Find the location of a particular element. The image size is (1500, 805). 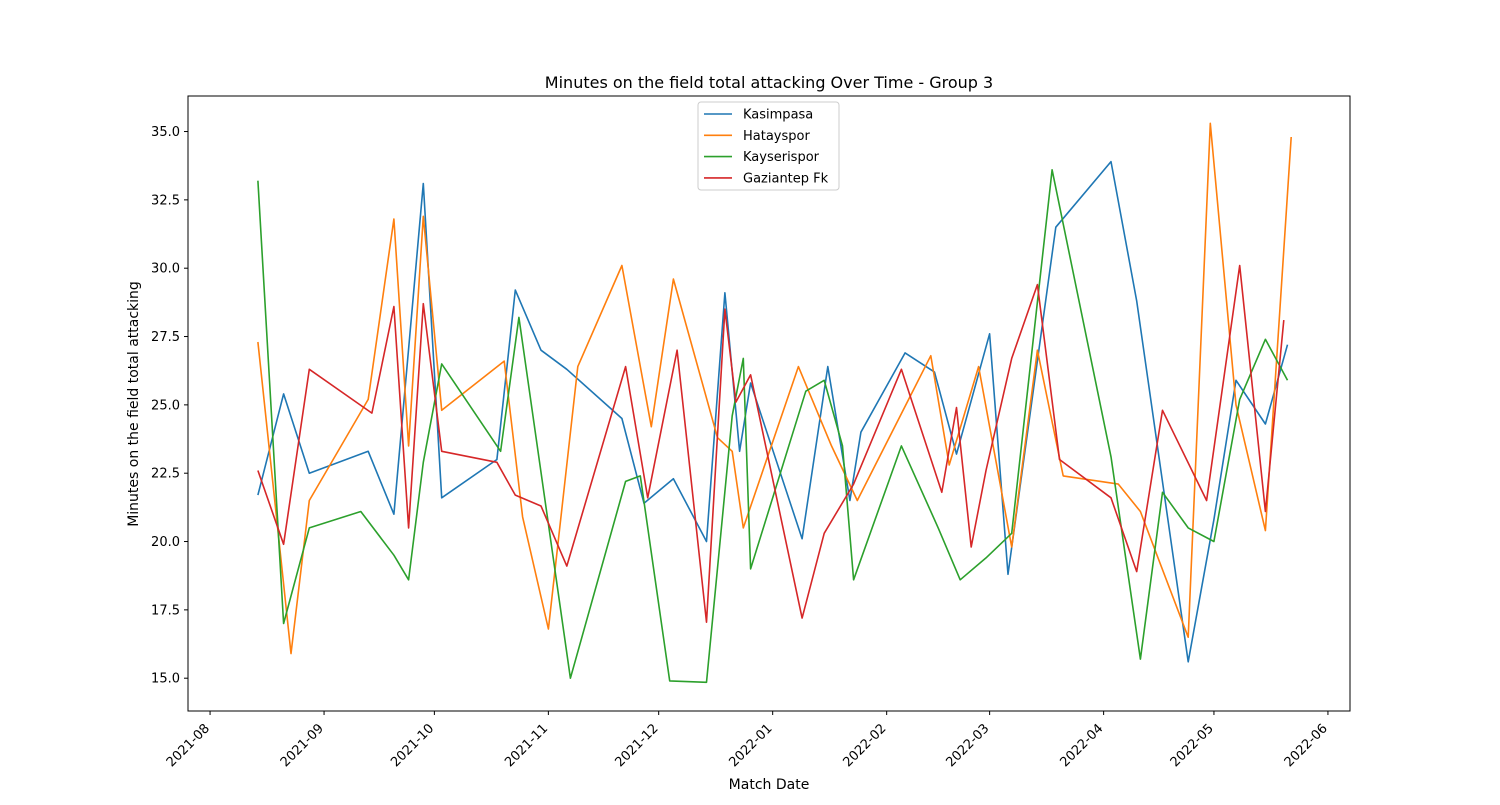

y-tick-label: 22.5 is located at coordinates (165, 474).